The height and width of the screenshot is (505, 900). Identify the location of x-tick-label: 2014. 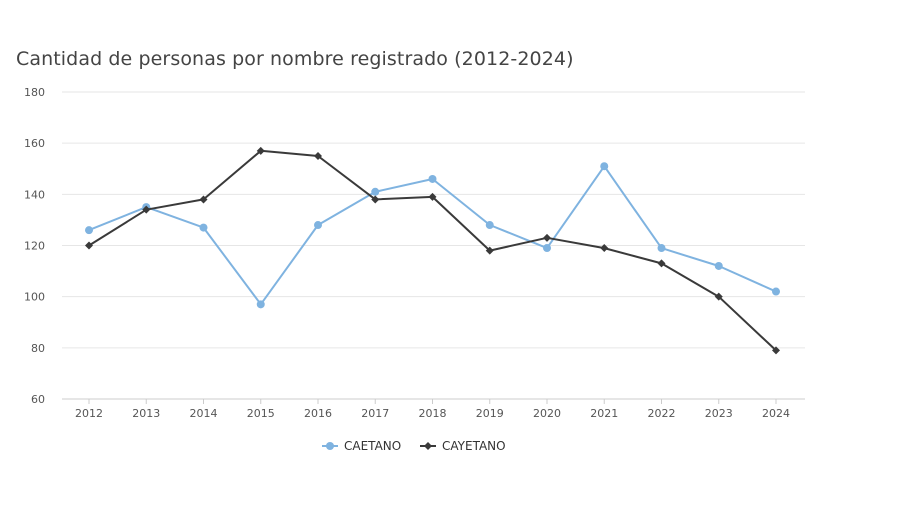
(204, 413).